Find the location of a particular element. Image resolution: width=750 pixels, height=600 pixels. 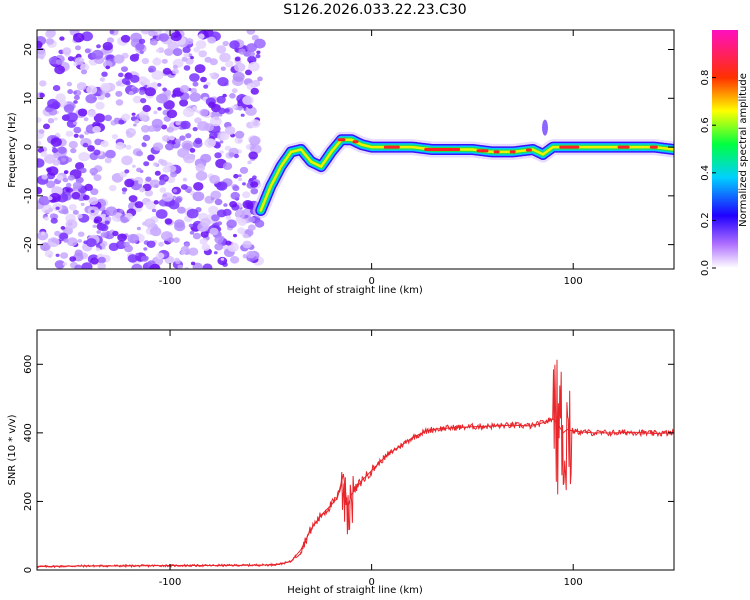

spectrogram-noise is located at coordinates (151, 149).